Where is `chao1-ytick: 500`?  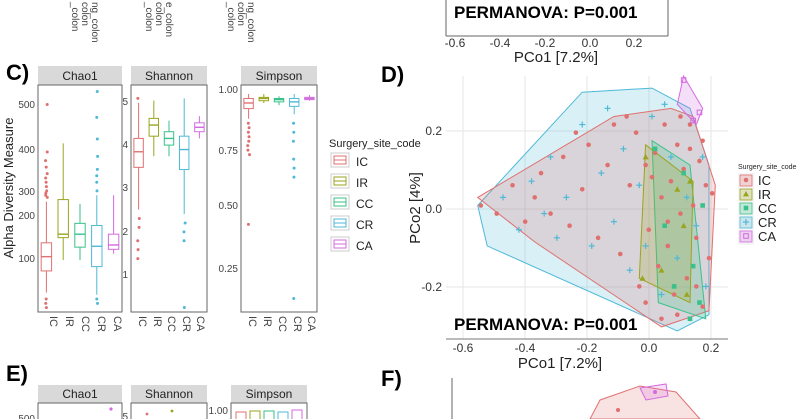
chao1-ytick: 500 is located at coordinates (26, 105).